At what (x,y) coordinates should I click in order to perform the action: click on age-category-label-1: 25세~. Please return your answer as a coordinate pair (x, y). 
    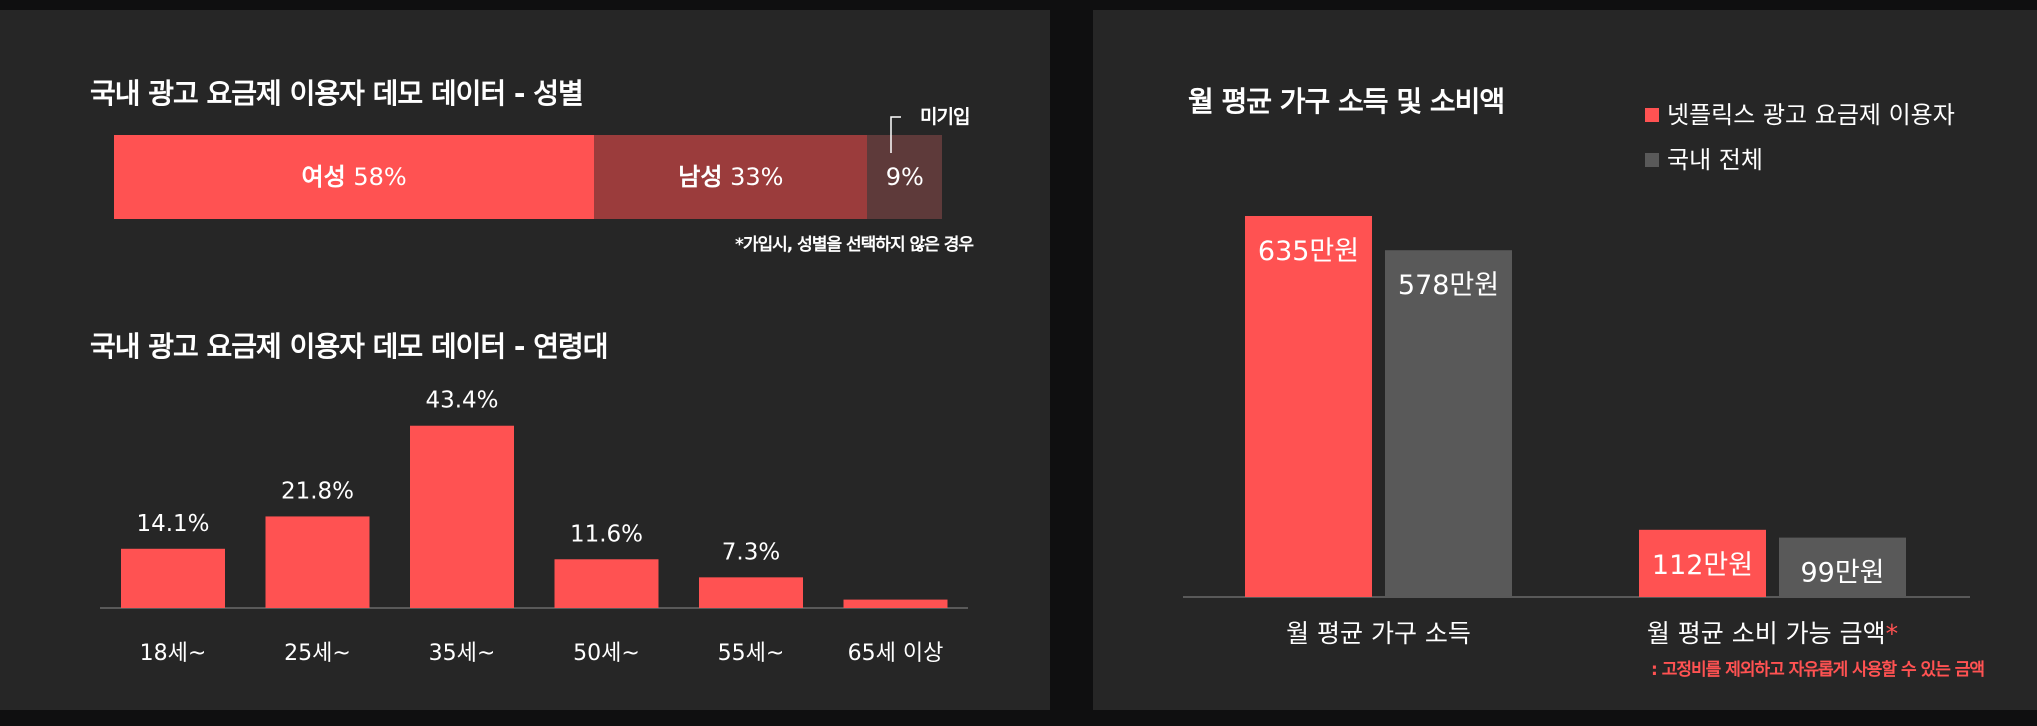
    Looking at the image, I should click on (317, 653).